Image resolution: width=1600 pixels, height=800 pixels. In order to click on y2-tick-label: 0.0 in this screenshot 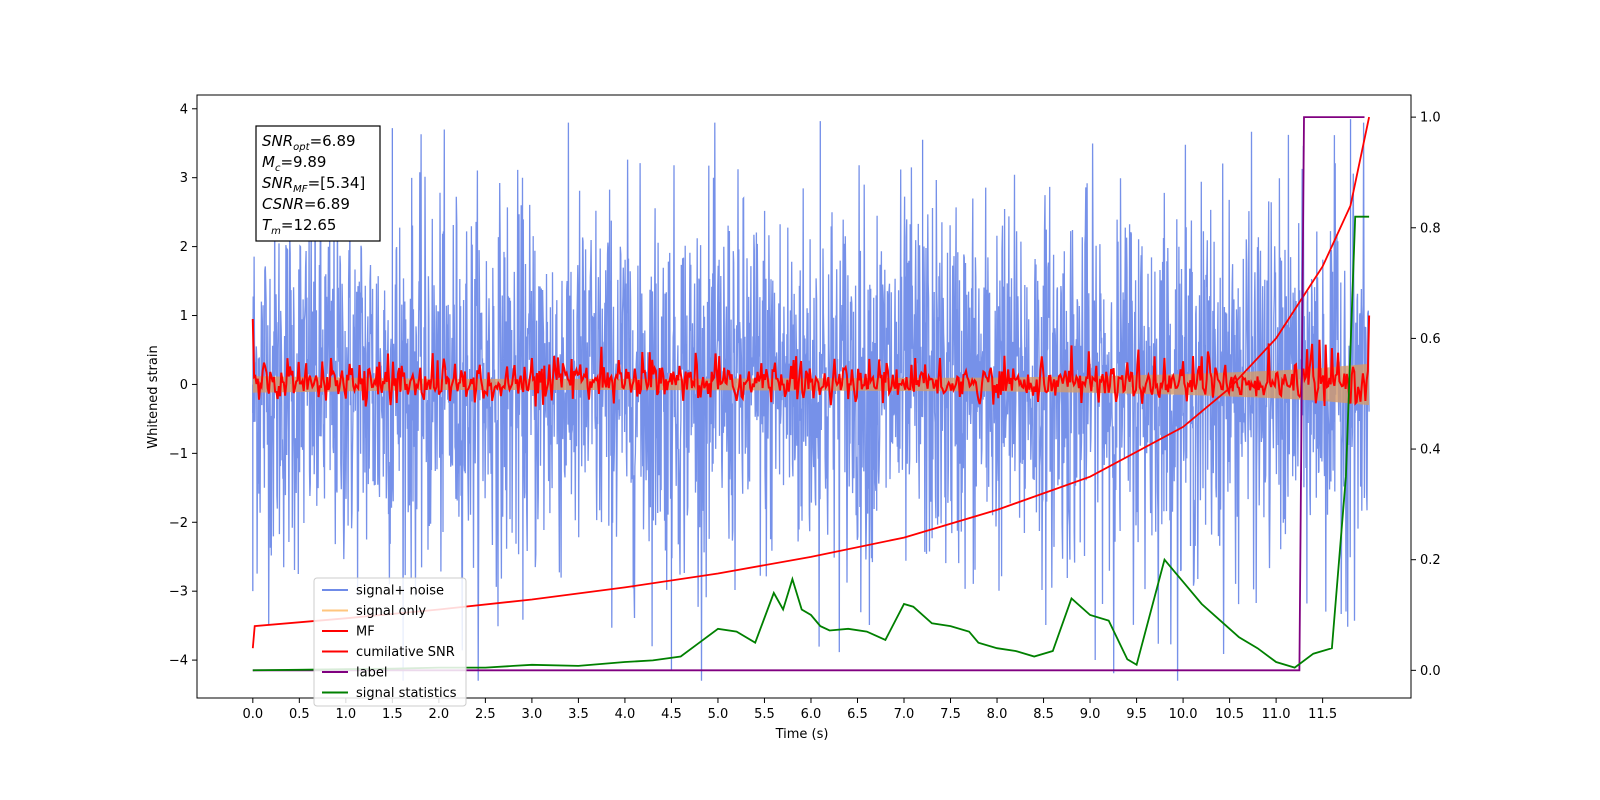, I will do `click(1430, 671)`.